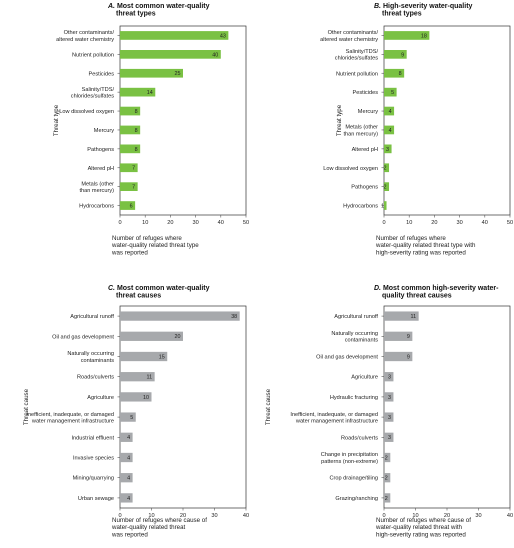 The image size is (514, 548). Describe the element at coordinates (86, 112) in the screenshot. I see `category-label: Low dissolved oxygen` at that location.